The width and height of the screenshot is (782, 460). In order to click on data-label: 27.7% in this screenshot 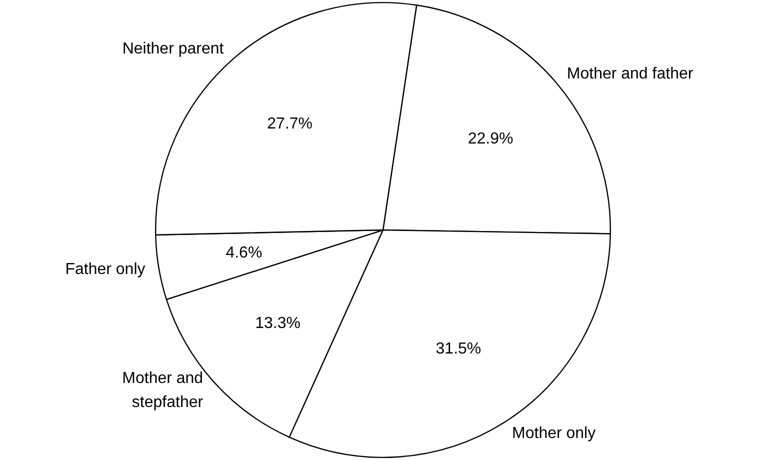, I will do `click(290, 124)`.